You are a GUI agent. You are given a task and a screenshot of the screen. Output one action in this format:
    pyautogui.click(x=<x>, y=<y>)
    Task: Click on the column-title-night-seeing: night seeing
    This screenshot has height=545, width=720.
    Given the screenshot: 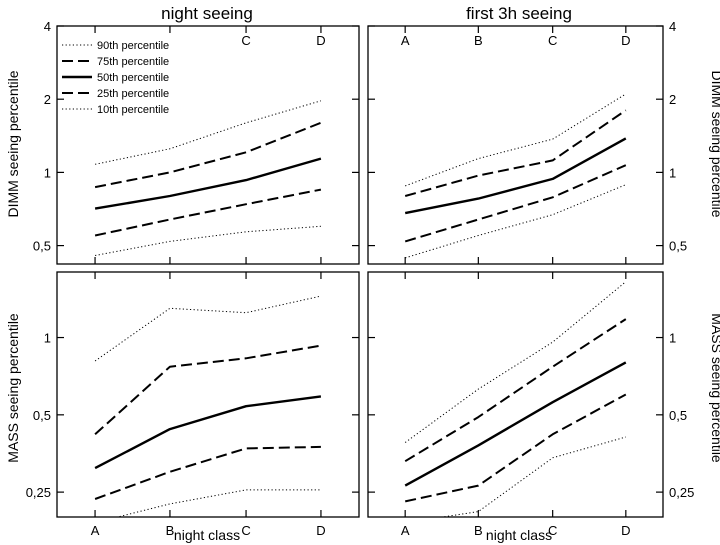 What is the action you would take?
    pyautogui.click(x=207, y=13)
    